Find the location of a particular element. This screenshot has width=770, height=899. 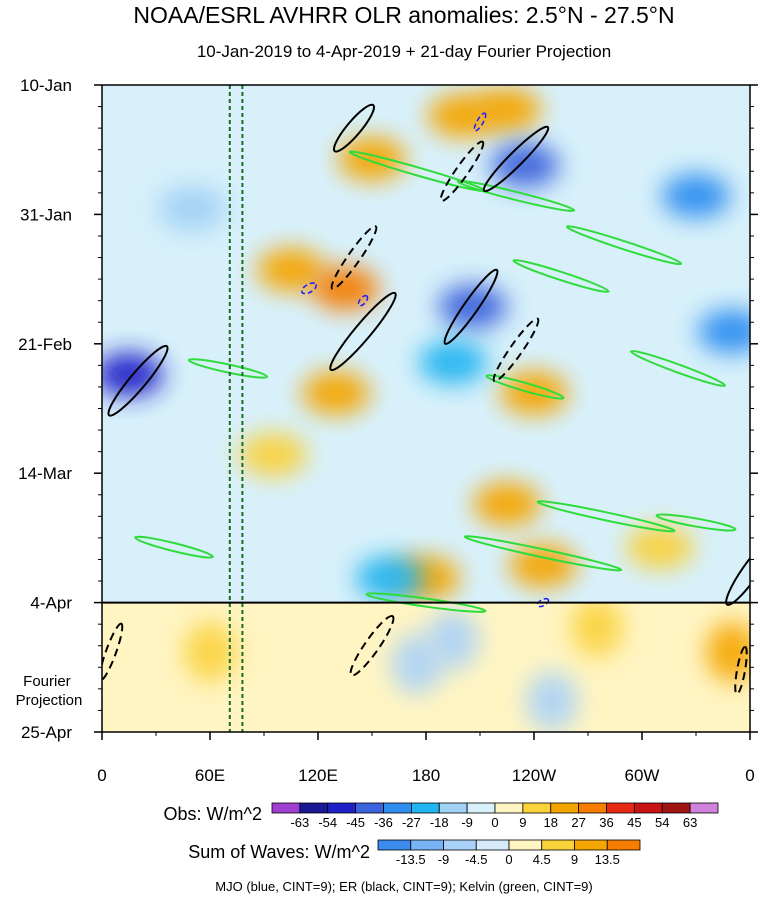

wave-colorbar-label: 4.5 is located at coordinates (542, 859).